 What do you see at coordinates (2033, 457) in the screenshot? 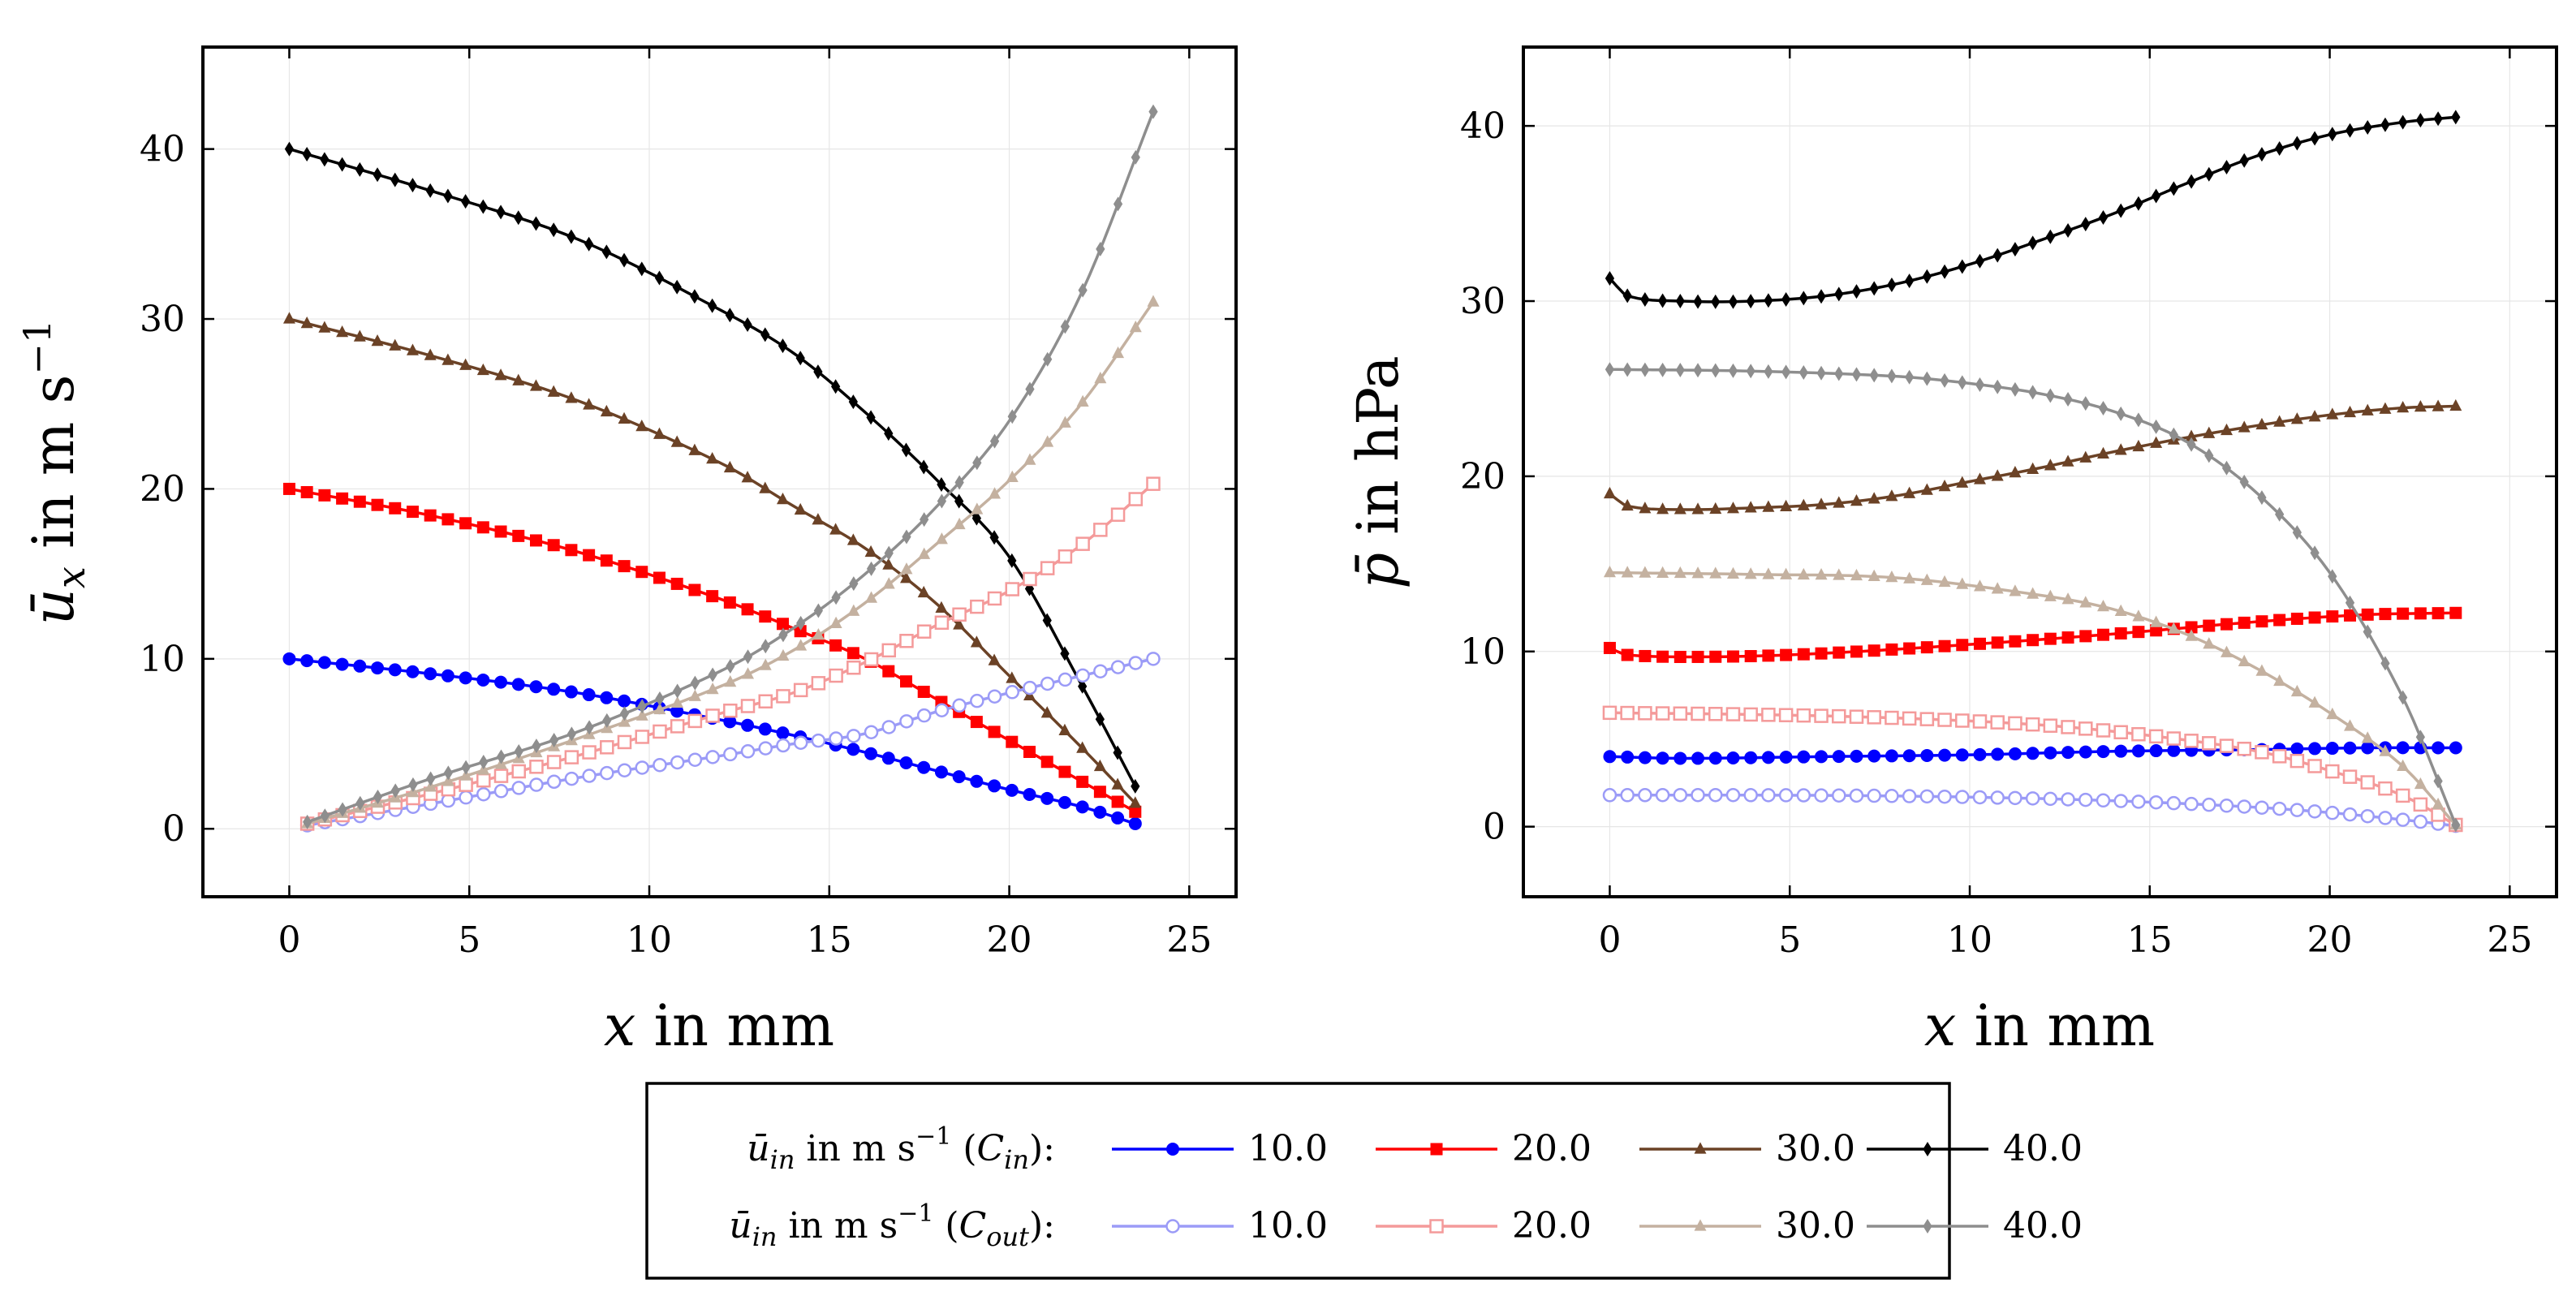
I see `pressure-series-C_in-30.0` at bounding box center [2033, 457].